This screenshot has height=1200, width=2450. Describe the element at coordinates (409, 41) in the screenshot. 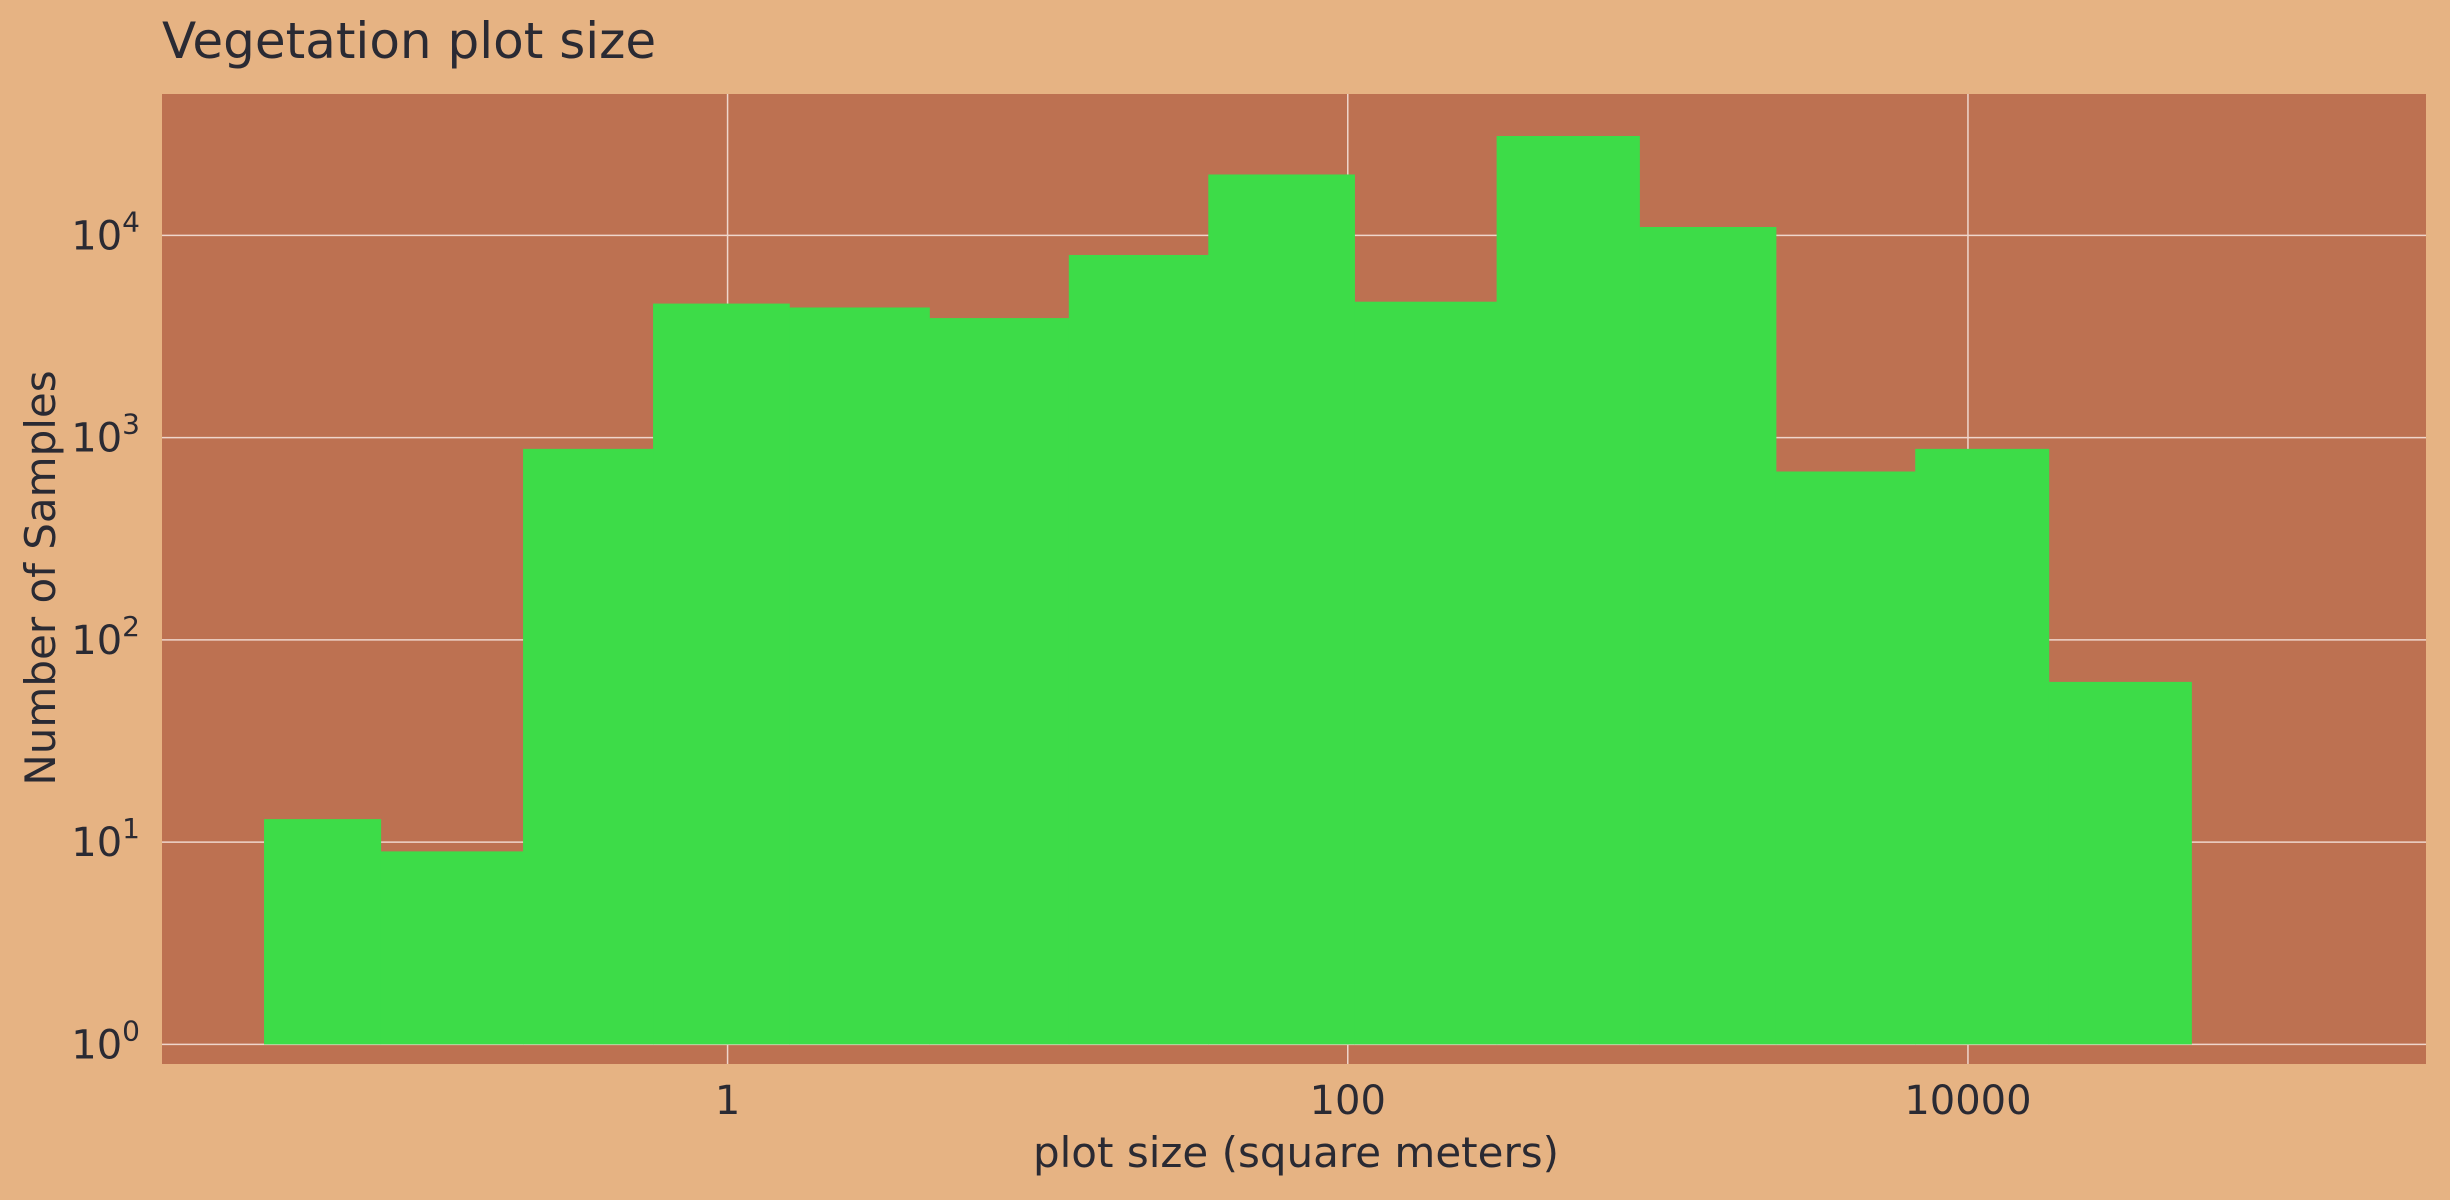

I see `chart-title: Vegetation plot size` at that location.